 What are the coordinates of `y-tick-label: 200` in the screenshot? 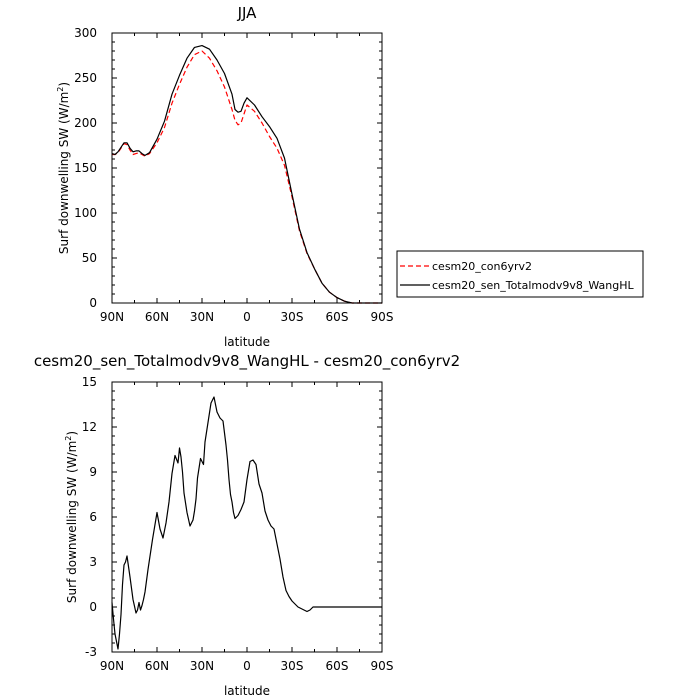 It's located at (85, 123).